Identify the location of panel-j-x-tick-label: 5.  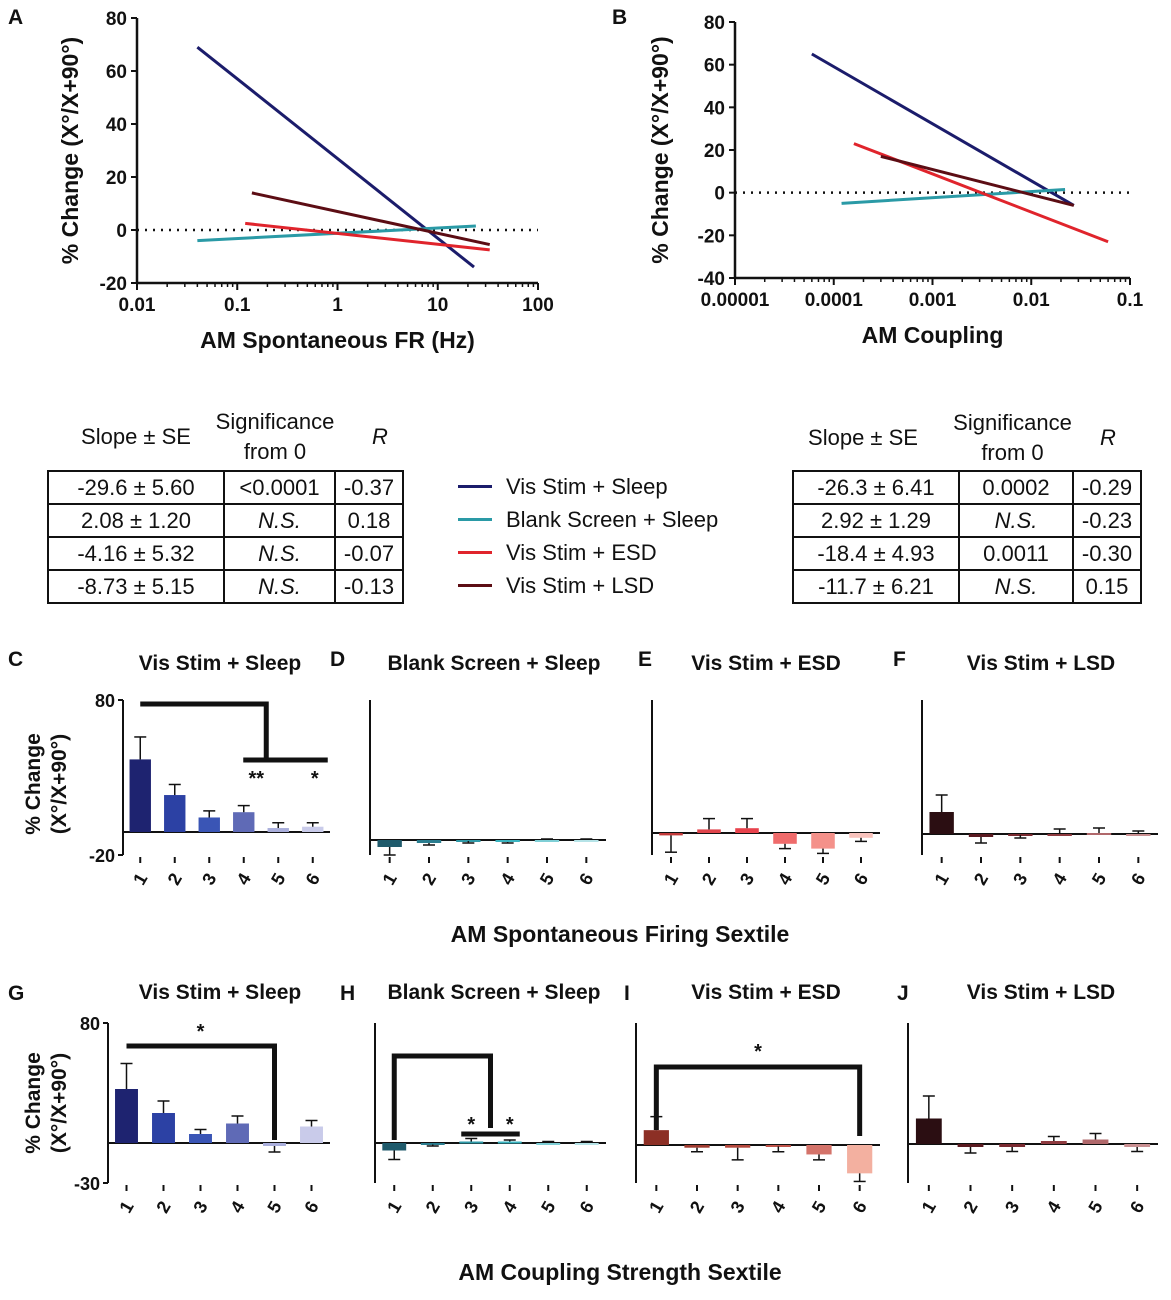
(1095, 1207).